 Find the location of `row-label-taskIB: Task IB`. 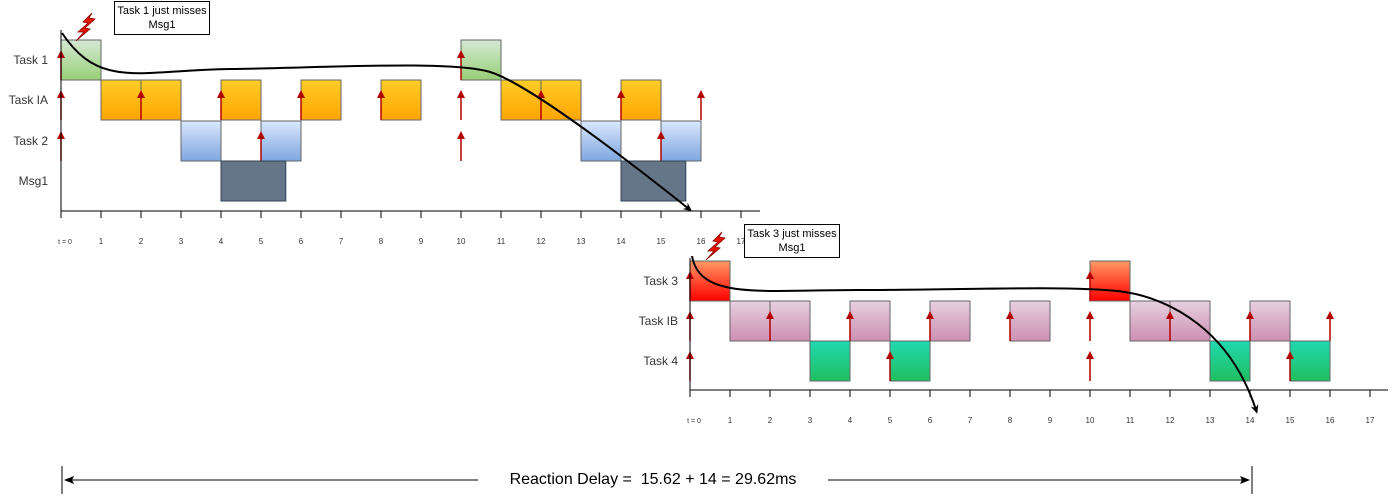

row-label-taskIB: Task IB is located at coordinates (658, 321).